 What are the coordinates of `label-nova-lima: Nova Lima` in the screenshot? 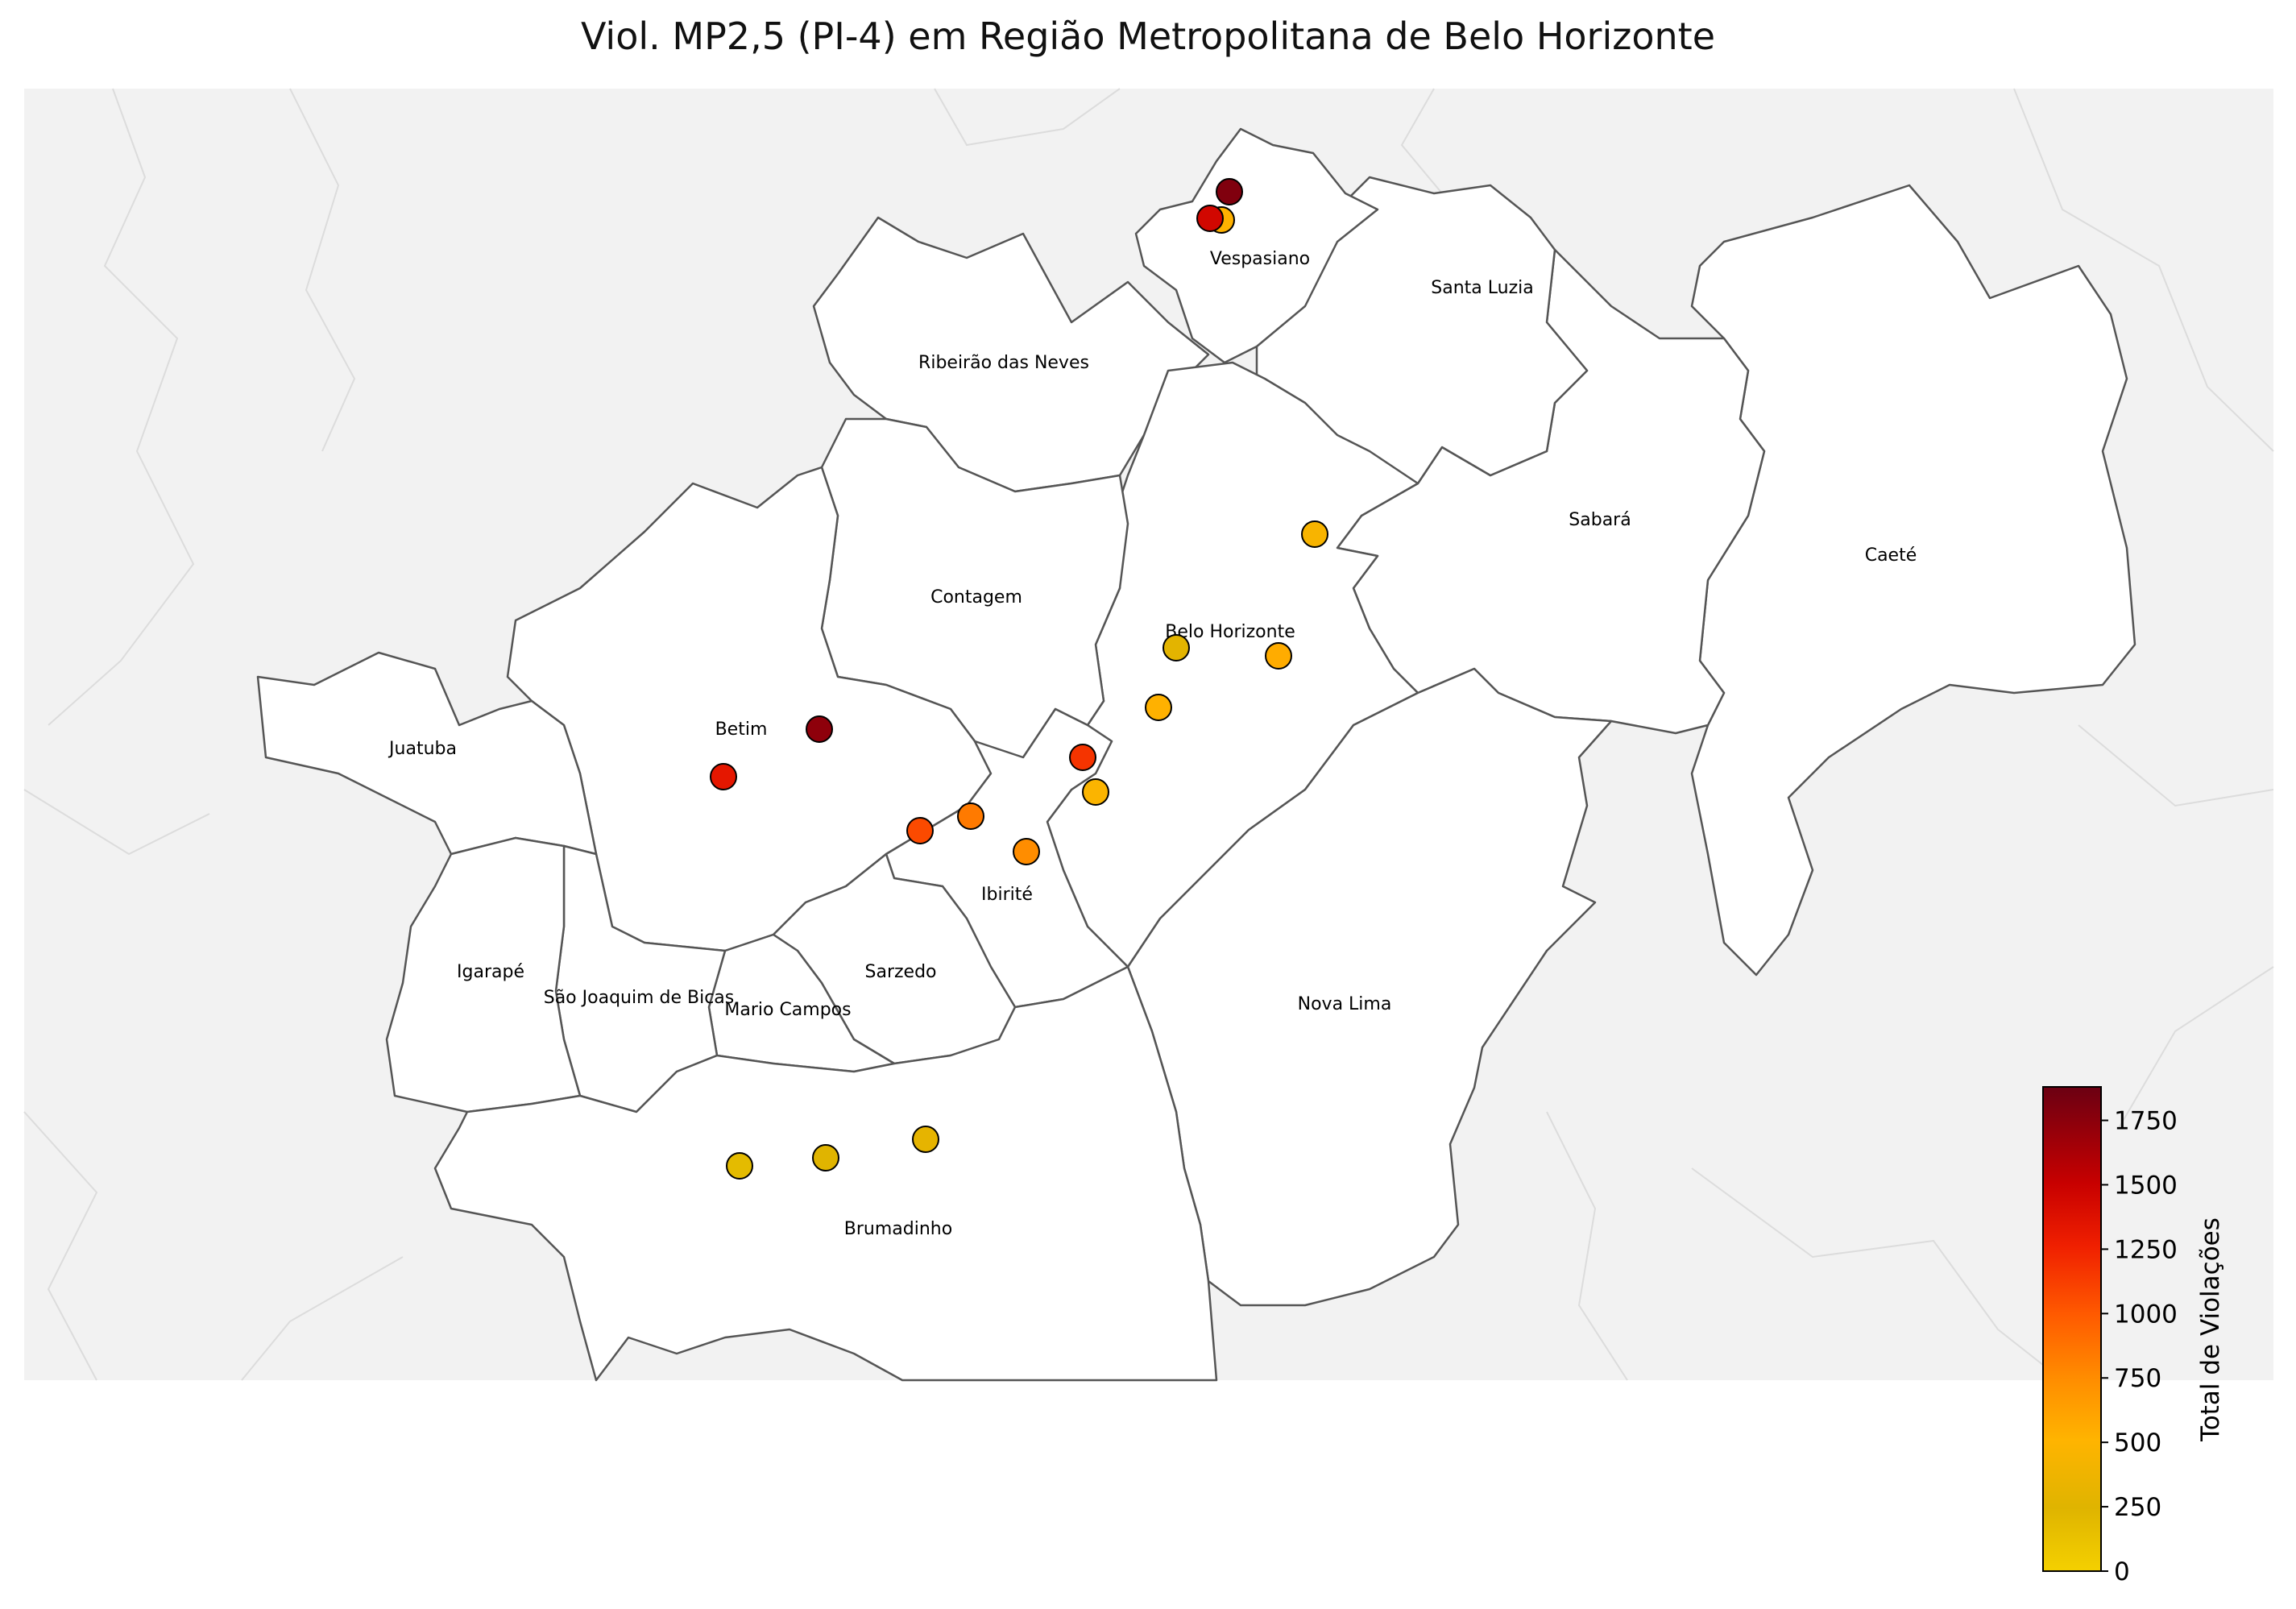 It's located at (1345, 1004).